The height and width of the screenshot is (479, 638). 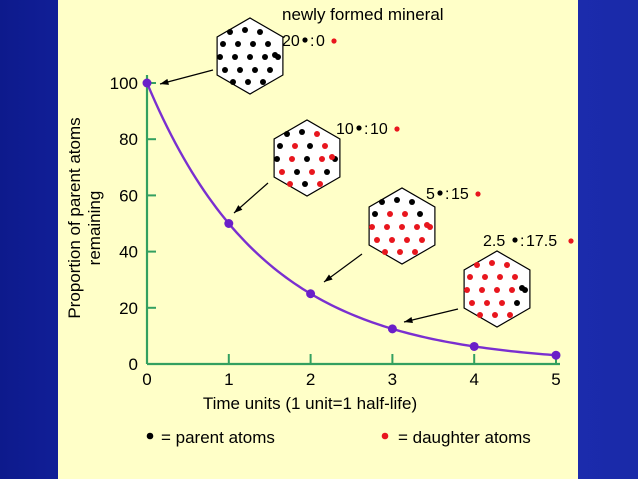 I want to click on x-tick-label: 3, so click(x=392, y=379).